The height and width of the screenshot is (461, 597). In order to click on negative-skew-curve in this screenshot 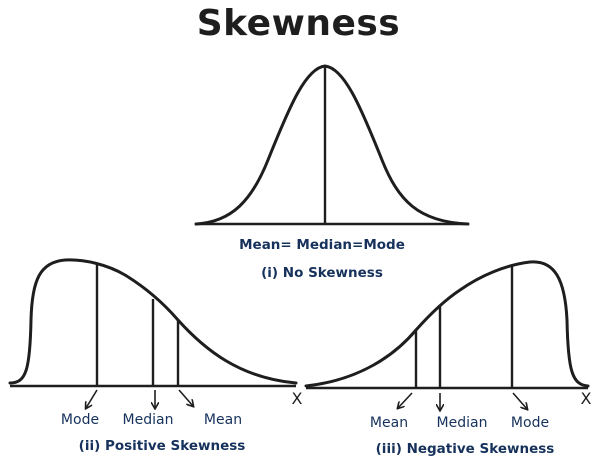, I will do `click(447, 324)`.